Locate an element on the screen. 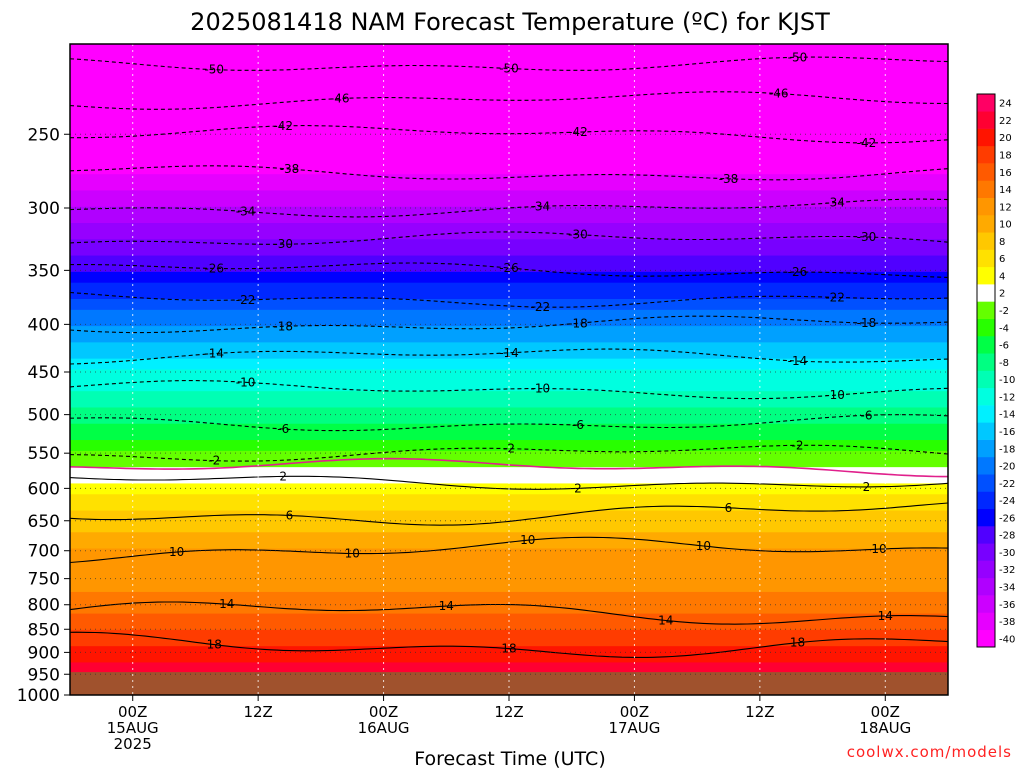 This screenshot has width=1024, height=768. contour-line is located at coordinates (509, 644).